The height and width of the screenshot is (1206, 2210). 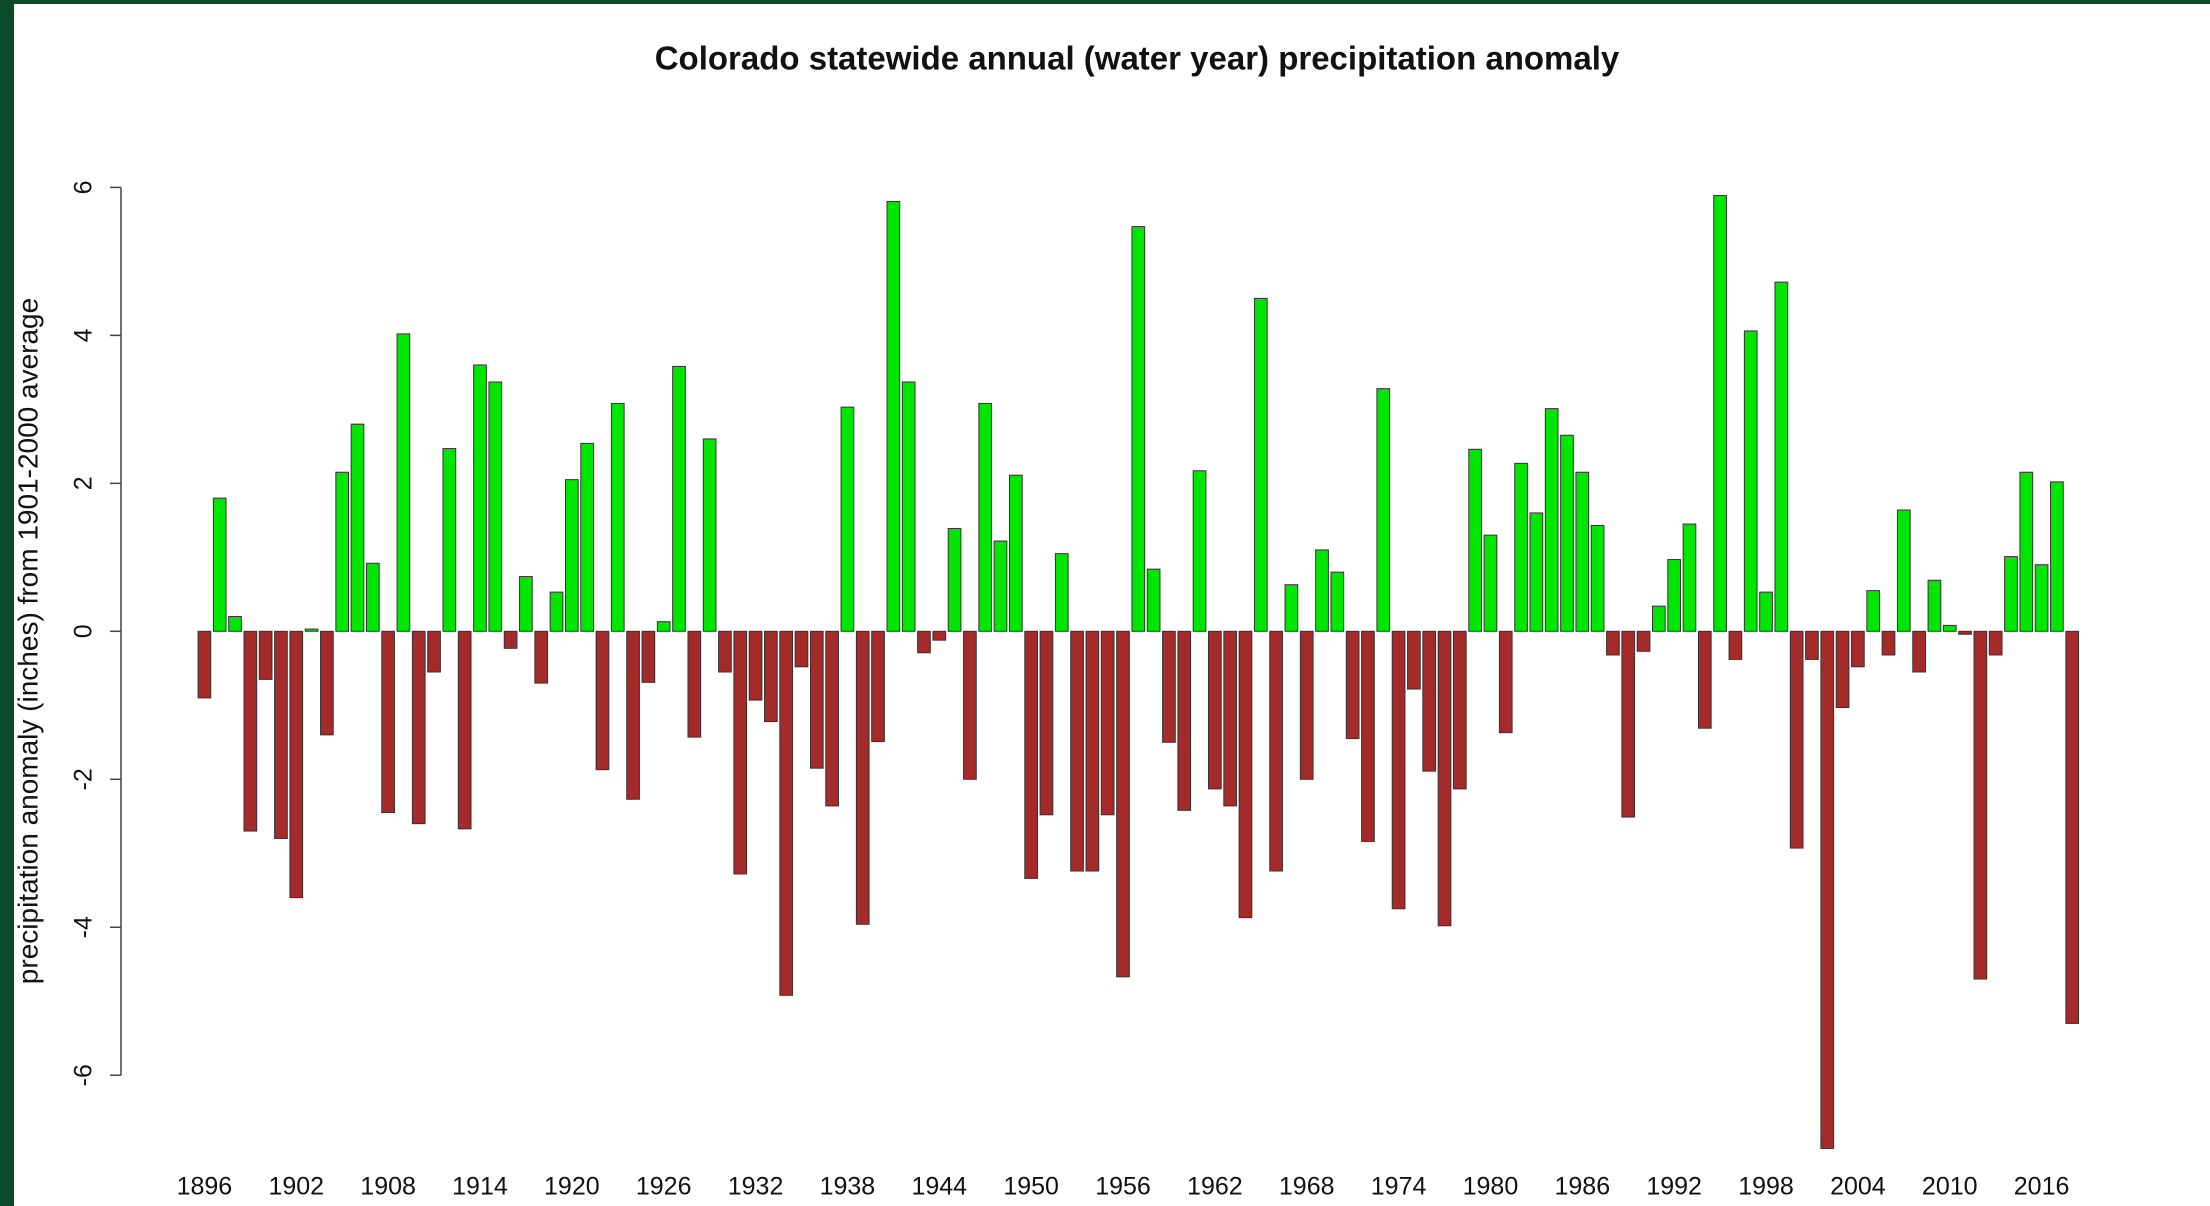 What do you see at coordinates (1307, 1187) in the screenshot?
I see `x-tick-label: 1968` at bounding box center [1307, 1187].